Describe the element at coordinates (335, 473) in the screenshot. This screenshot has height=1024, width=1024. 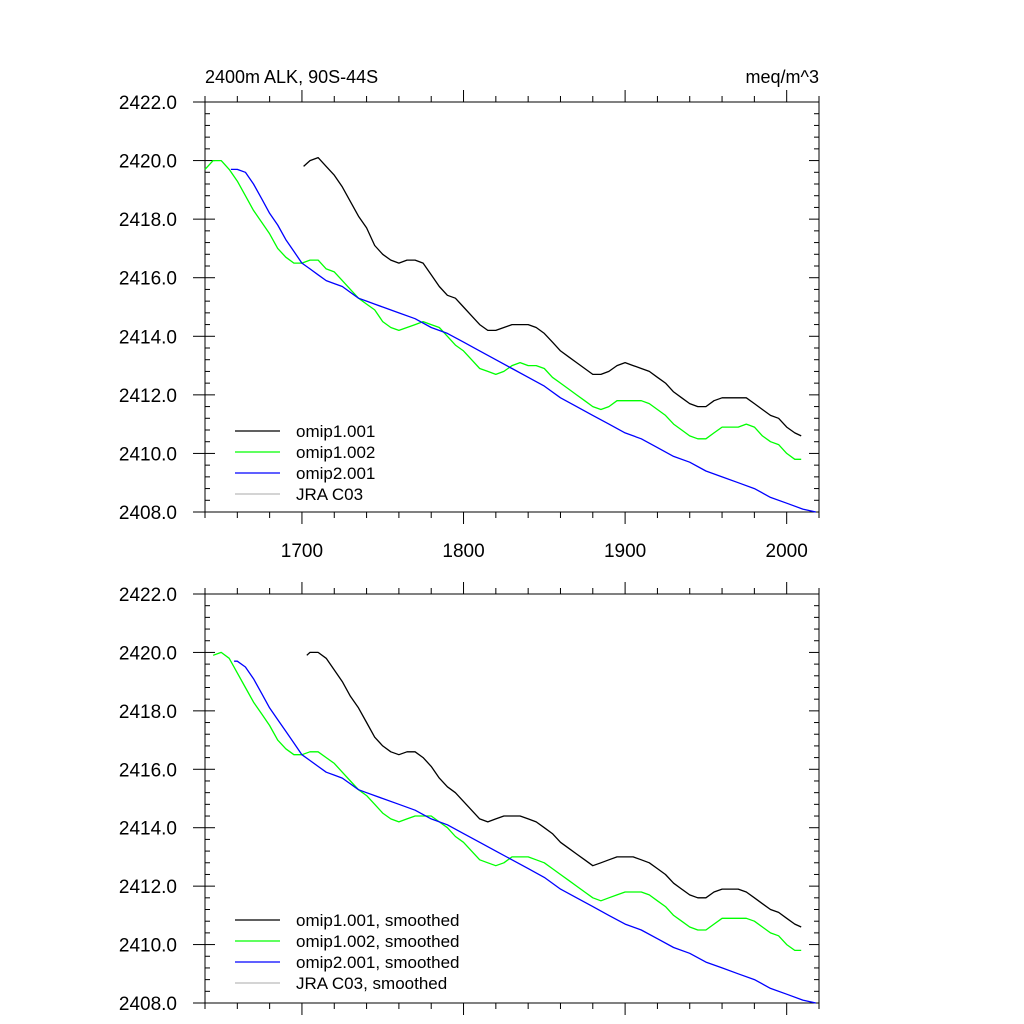
I see `legend-label: omip2.001` at that location.